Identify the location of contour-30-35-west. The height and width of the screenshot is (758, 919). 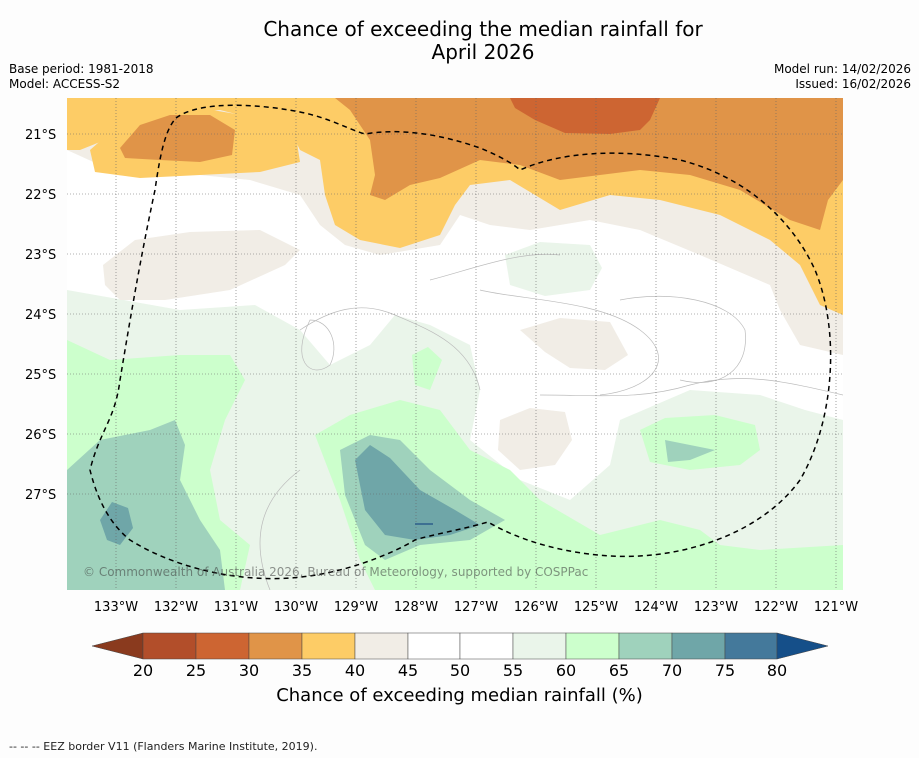
(177, 138).